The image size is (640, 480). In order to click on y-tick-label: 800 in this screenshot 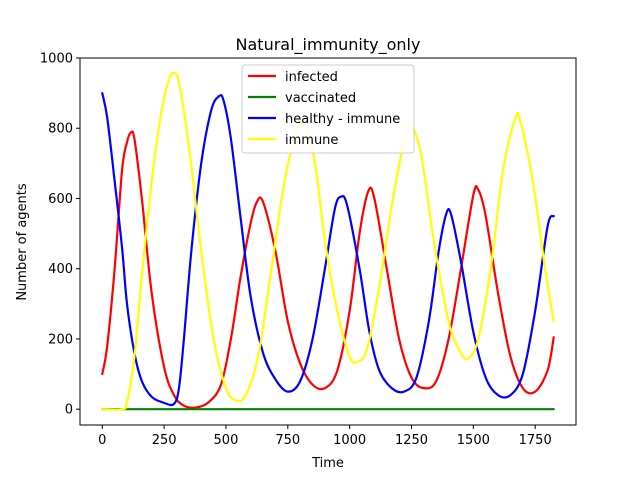, I will do `click(60, 129)`.